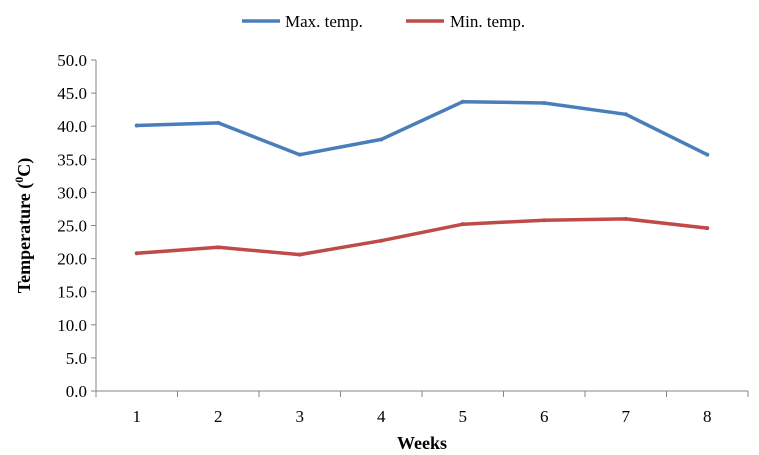 Image resolution: width=759 pixels, height=455 pixels. What do you see at coordinates (422, 443) in the screenshot?
I see `x-axis-title: Weeks` at bounding box center [422, 443].